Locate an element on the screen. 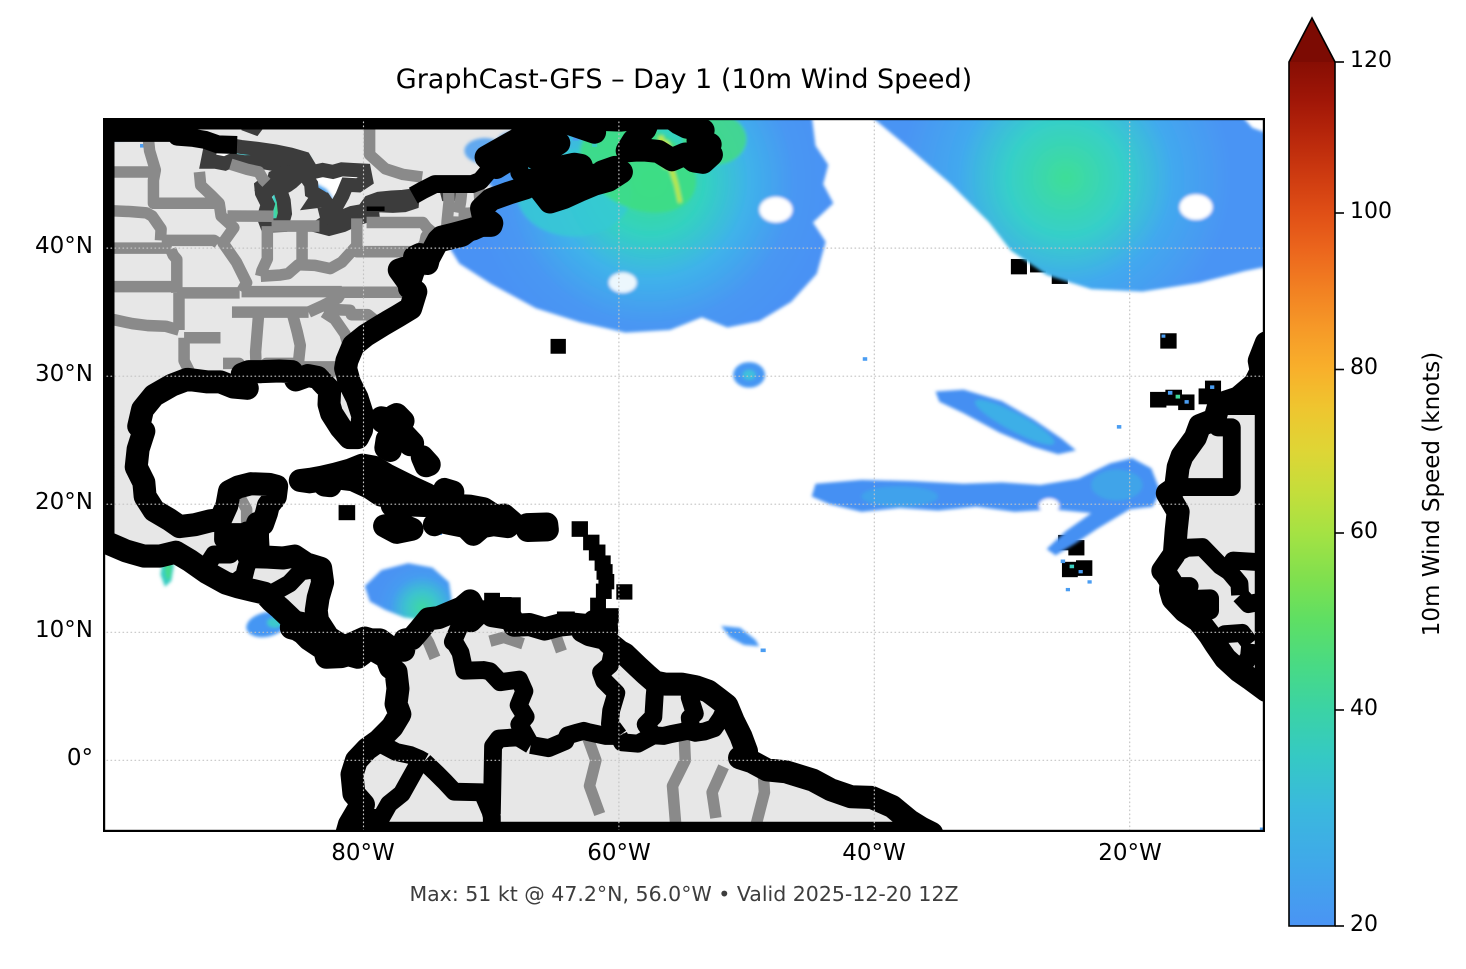 This screenshot has width=1466, height=969. x-tick-label: 40°W is located at coordinates (874, 853).